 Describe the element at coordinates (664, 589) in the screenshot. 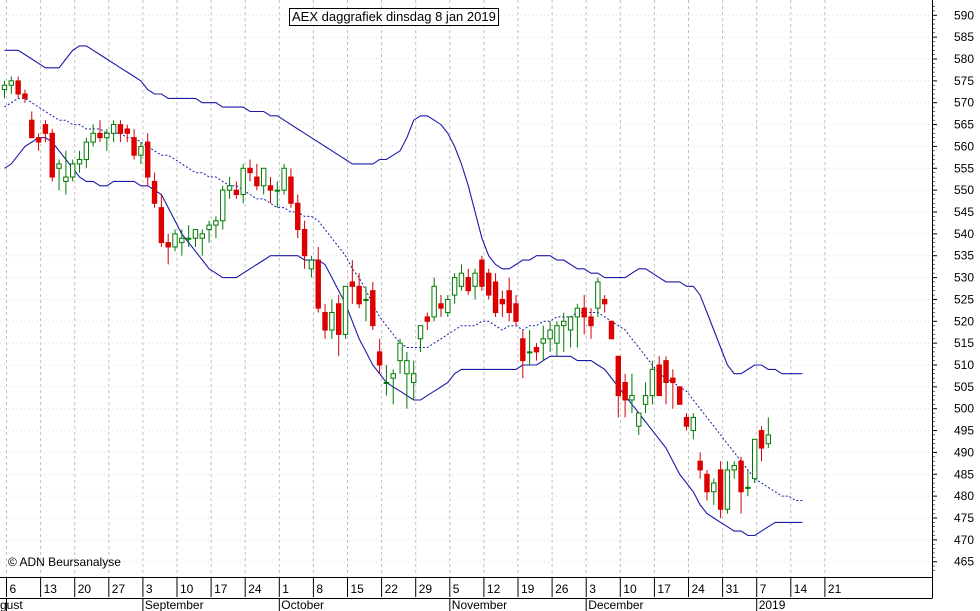

I see `x-tick-label: 17` at that location.